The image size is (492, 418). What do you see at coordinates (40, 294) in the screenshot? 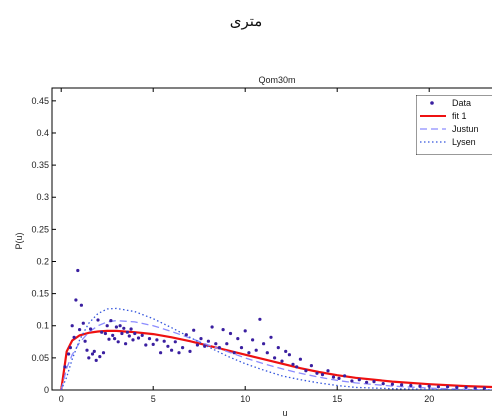
I see `y-tick-label: 0.15` at bounding box center [40, 294].